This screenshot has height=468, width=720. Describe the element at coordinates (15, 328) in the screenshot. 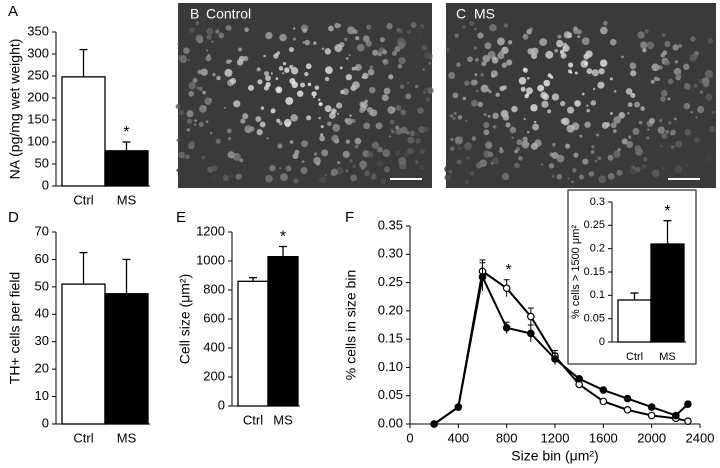

I see `y-axis-label: TH+ cells per field` at that location.